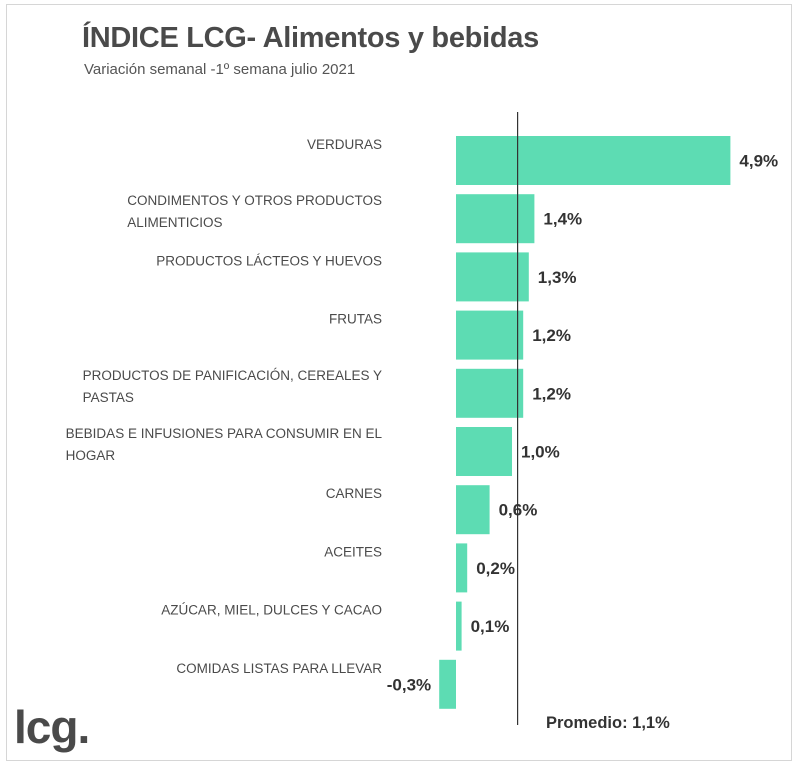 Image resolution: width=800 pixels, height=765 pixels. Describe the element at coordinates (269, 260) in the screenshot. I see `category-label: PRODUCTOS LÁCTEOS Y HUEVOS` at that location.